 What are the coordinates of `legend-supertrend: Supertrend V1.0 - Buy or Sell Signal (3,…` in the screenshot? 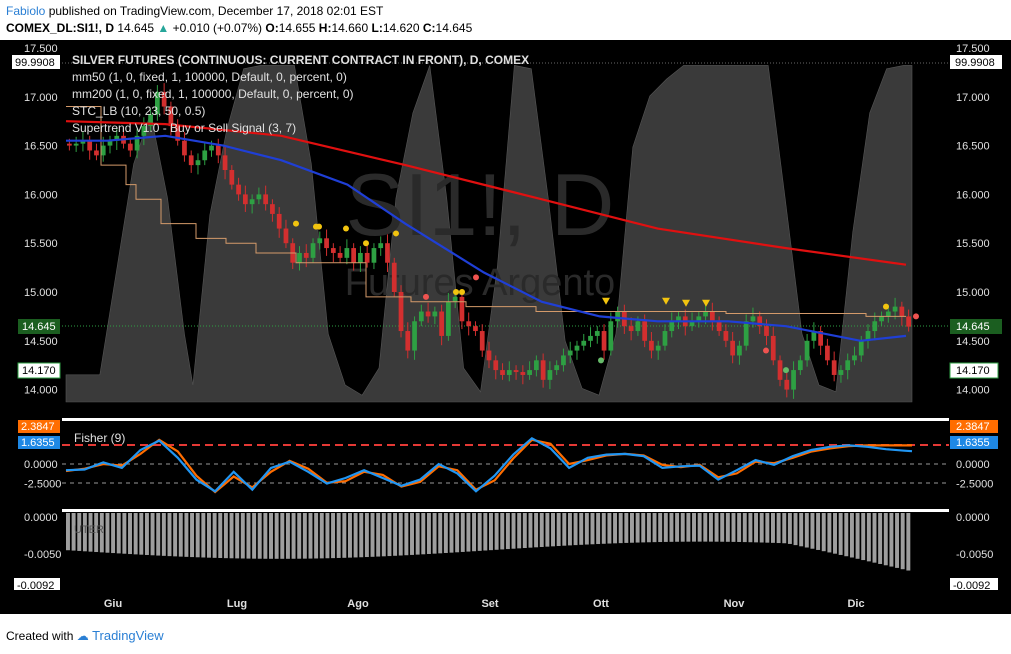 It's located at (184, 128).